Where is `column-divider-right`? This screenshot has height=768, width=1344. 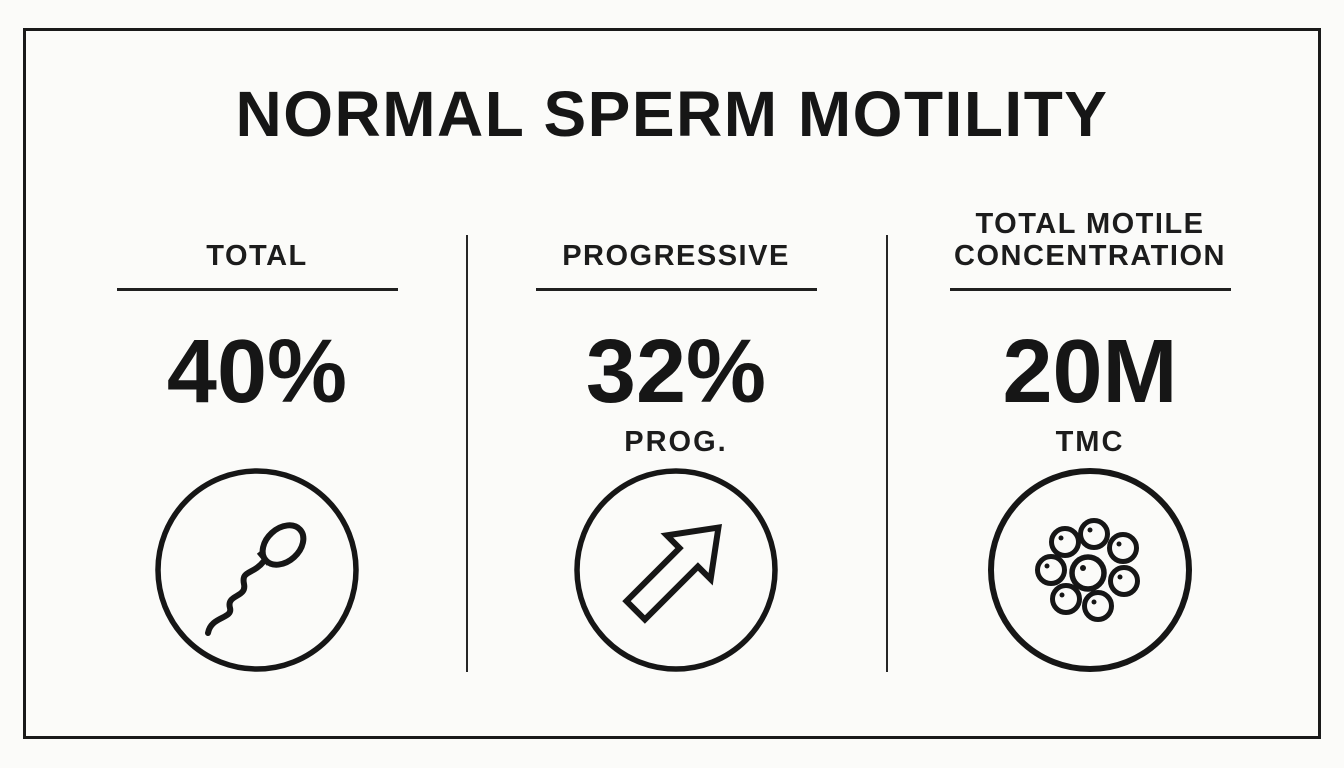
column-divider-right is located at coordinates (887, 453).